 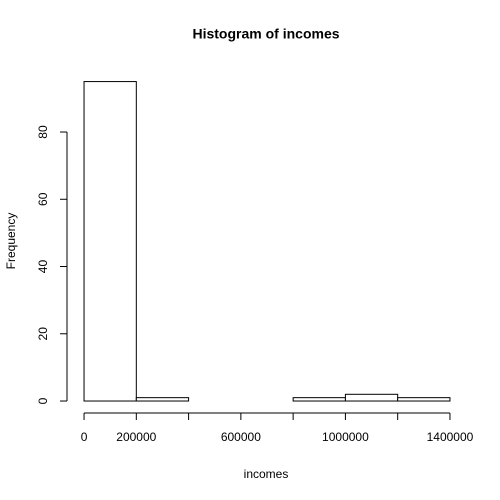 What do you see at coordinates (43, 400) in the screenshot?
I see `y-tick-label: 0` at bounding box center [43, 400].